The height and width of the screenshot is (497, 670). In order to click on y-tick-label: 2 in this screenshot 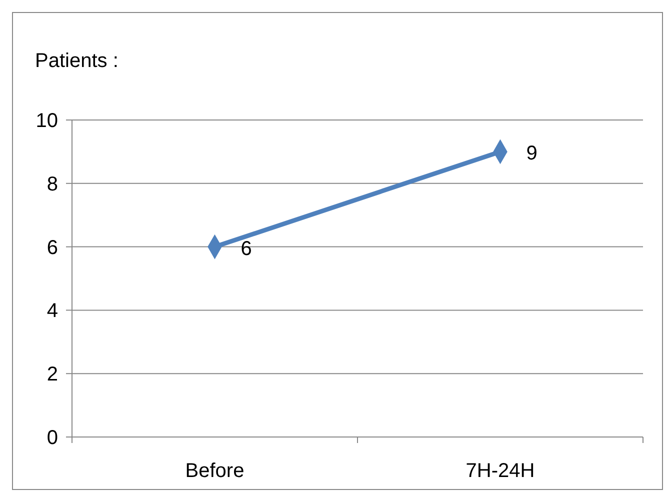, I will do `click(52, 375)`.